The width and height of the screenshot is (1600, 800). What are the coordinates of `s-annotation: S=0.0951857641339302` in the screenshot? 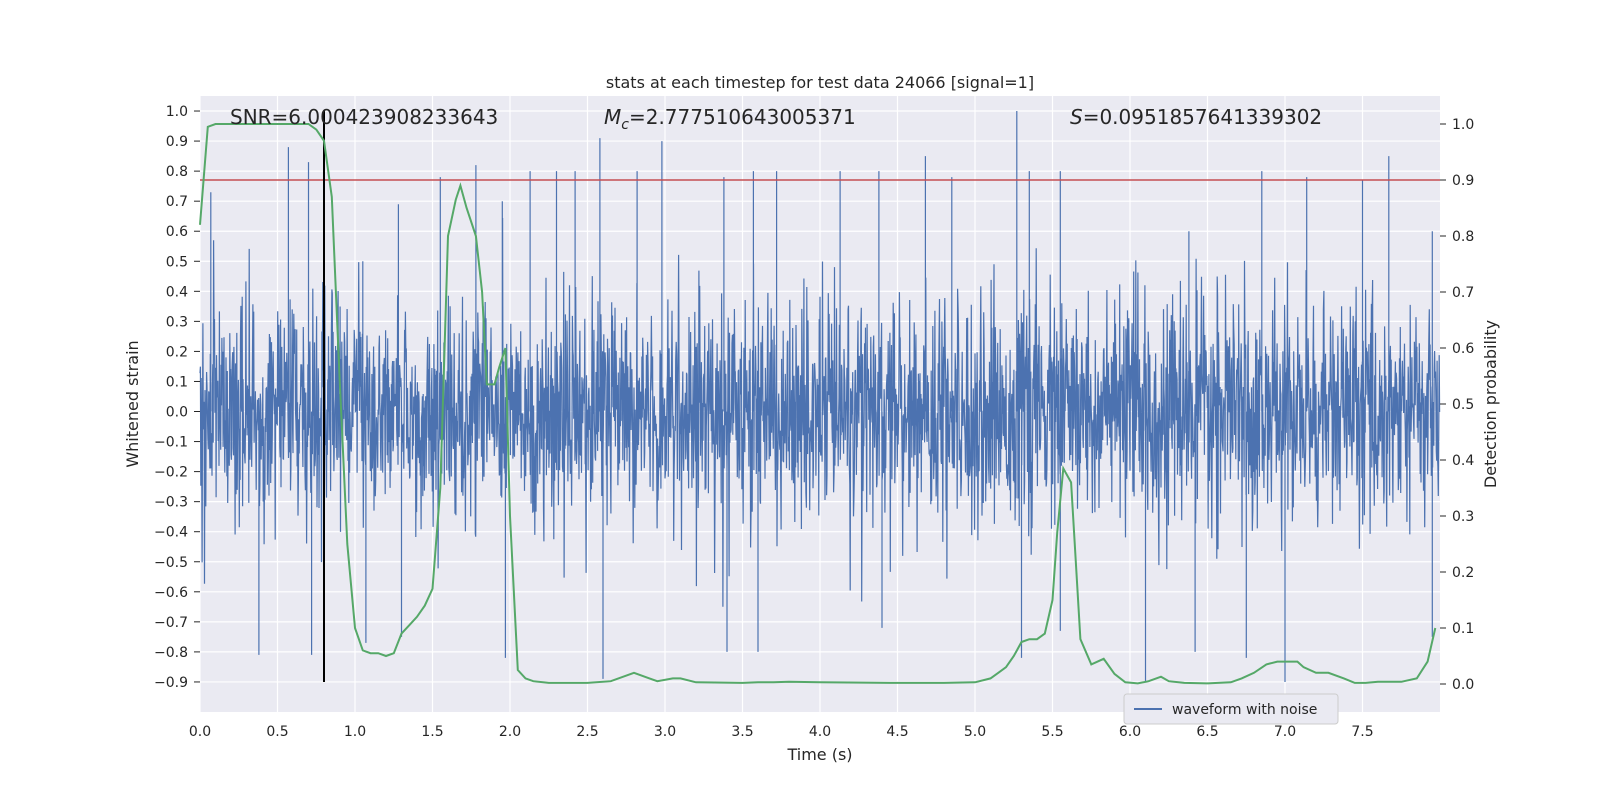 It's located at (1196, 117).